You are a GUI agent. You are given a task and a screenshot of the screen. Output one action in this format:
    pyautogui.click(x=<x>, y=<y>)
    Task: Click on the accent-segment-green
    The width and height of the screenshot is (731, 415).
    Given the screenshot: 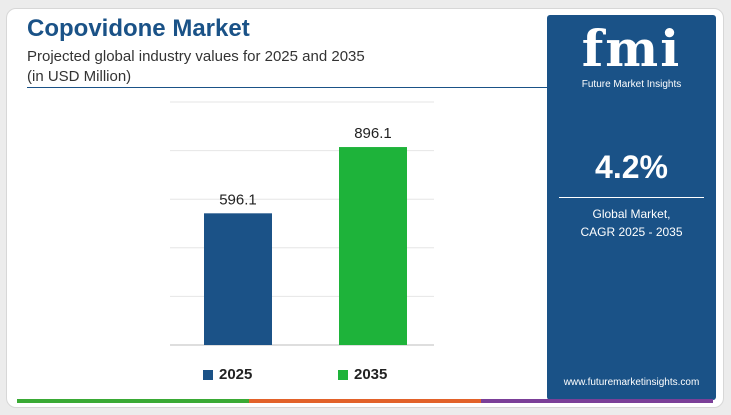 What is the action you would take?
    pyautogui.click(x=133, y=401)
    